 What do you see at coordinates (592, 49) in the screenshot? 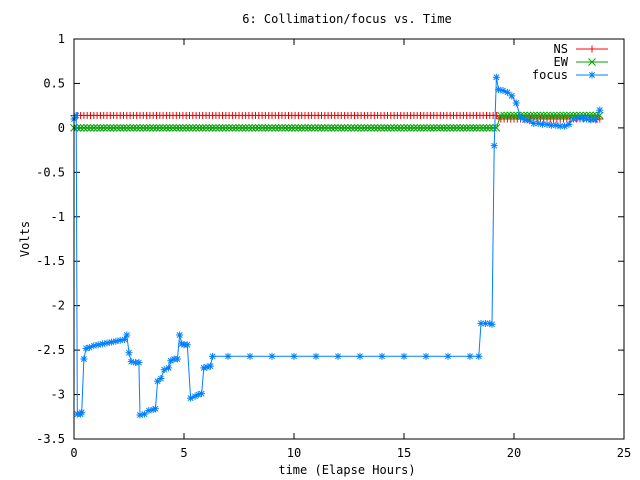
I see `legend-marker-NS` at bounding box center [592, 49].